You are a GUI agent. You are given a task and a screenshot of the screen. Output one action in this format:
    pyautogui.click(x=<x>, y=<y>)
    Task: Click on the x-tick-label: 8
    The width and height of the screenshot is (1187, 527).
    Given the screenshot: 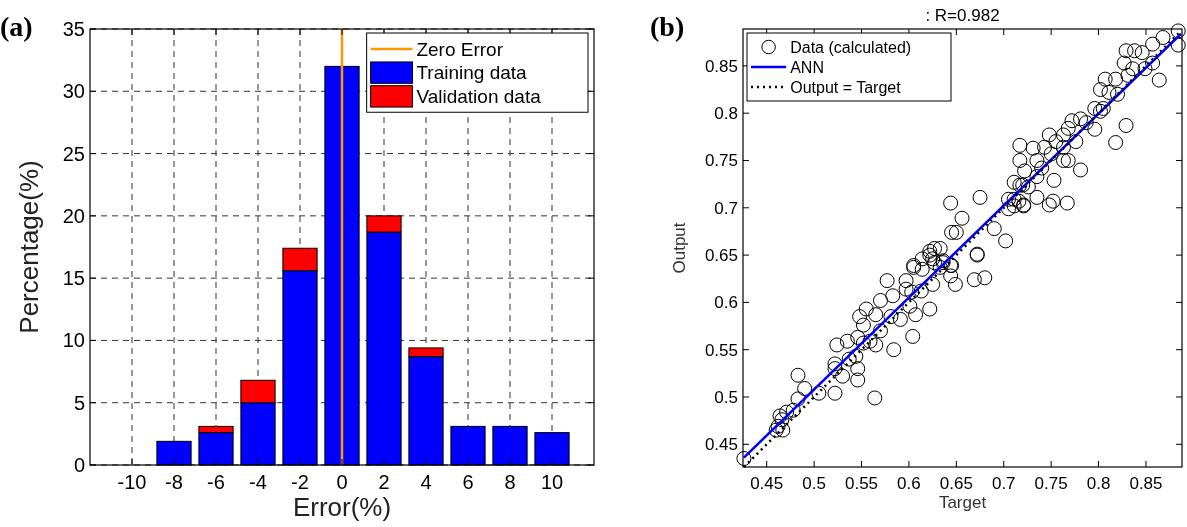 What is the action you would take?
    pyautogui.click(x=510, y=482)
    